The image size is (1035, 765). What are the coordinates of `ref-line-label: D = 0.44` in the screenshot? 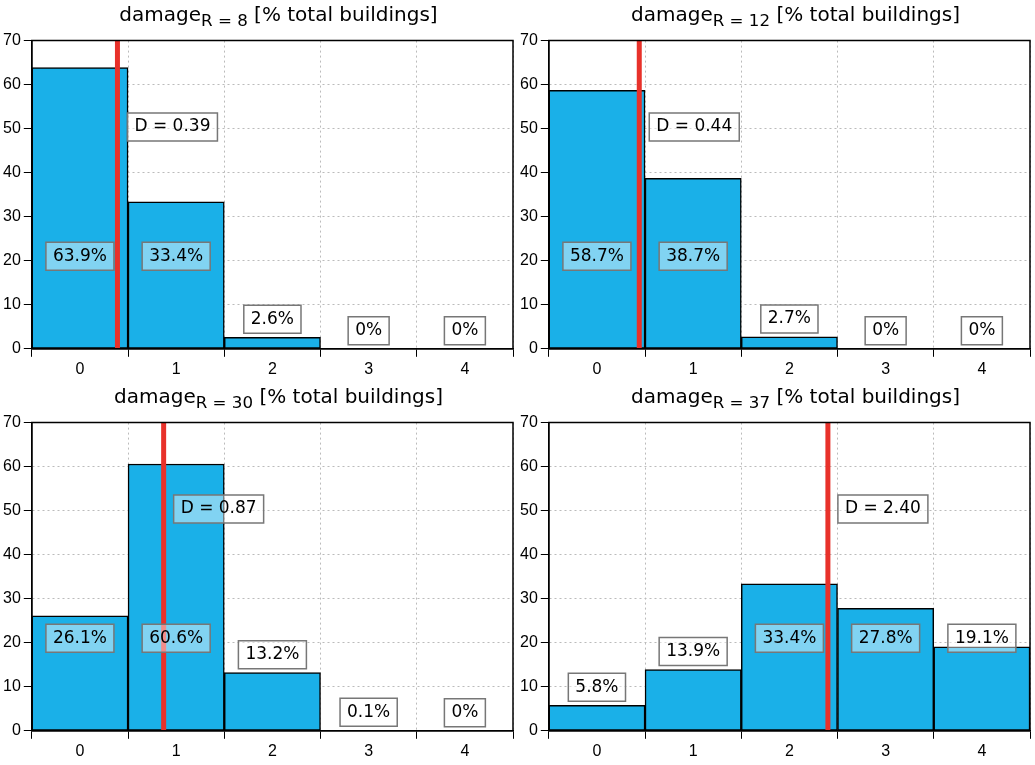 It's located at (694, 125).